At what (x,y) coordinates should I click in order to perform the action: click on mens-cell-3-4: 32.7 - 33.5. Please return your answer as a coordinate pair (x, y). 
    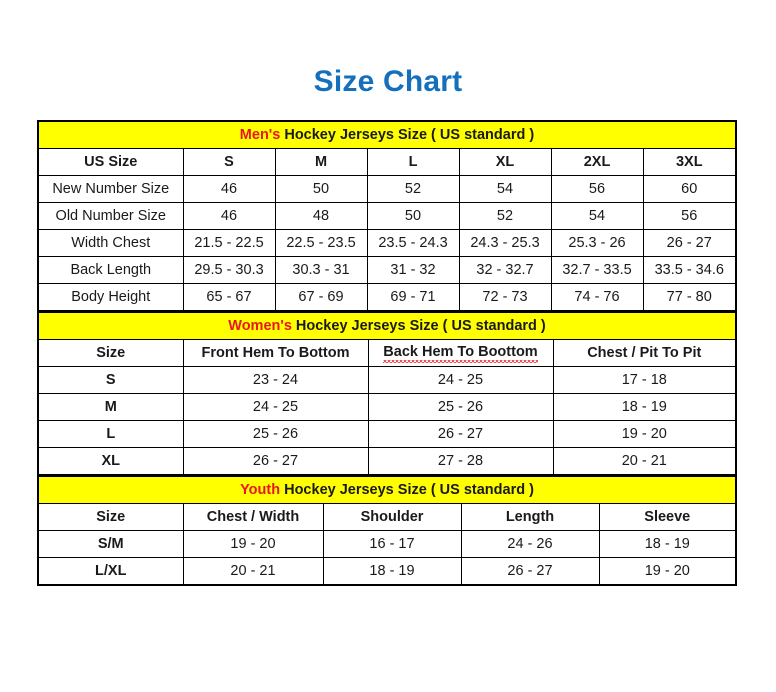
    Looking at the image, I should click on (597, 270).